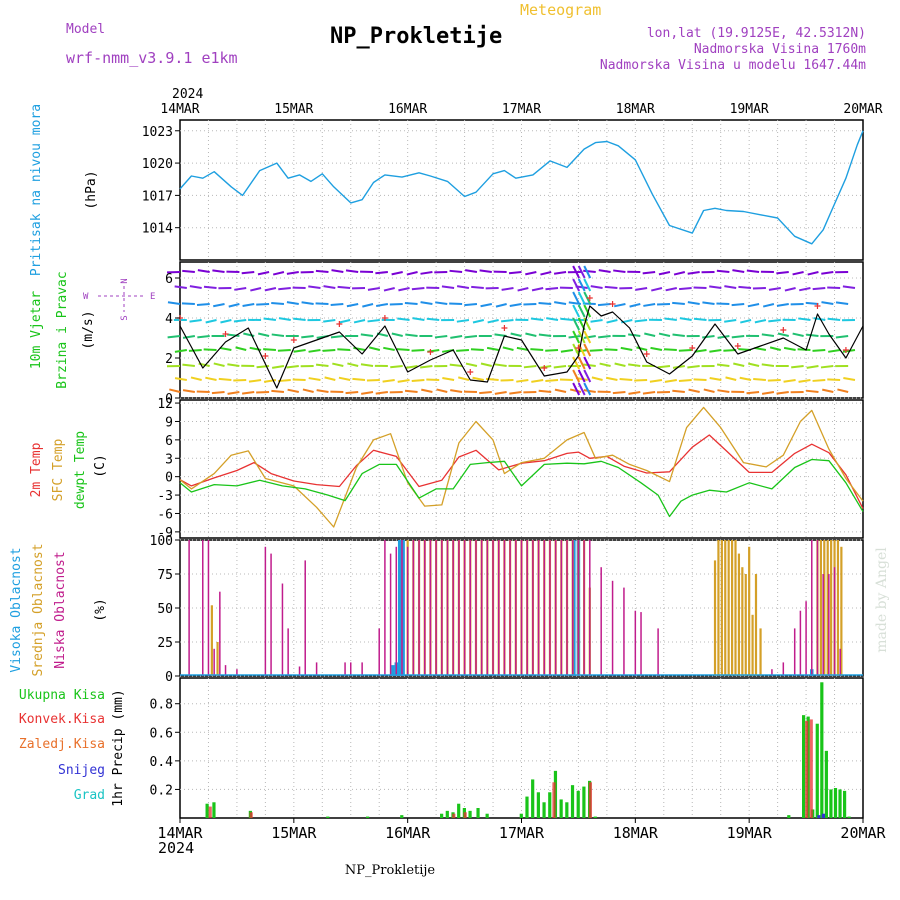 This screenshot has width=900, height=900. What do you see at coordinates (176, 848) in the screenshot?
I see `bottom-year: 2024` at bounding box center [176, 848].